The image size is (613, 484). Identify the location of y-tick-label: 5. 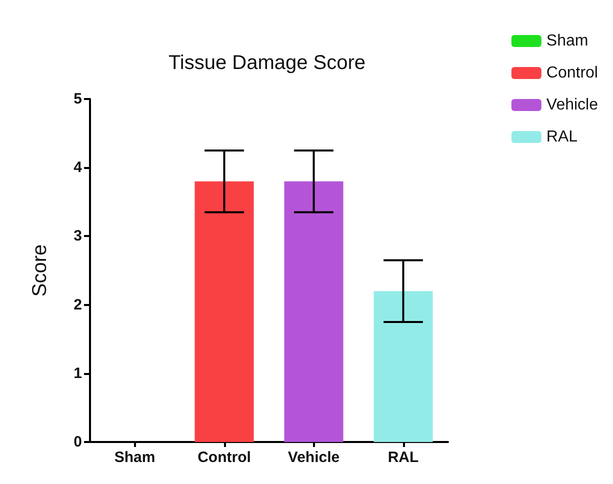
(78, 99).